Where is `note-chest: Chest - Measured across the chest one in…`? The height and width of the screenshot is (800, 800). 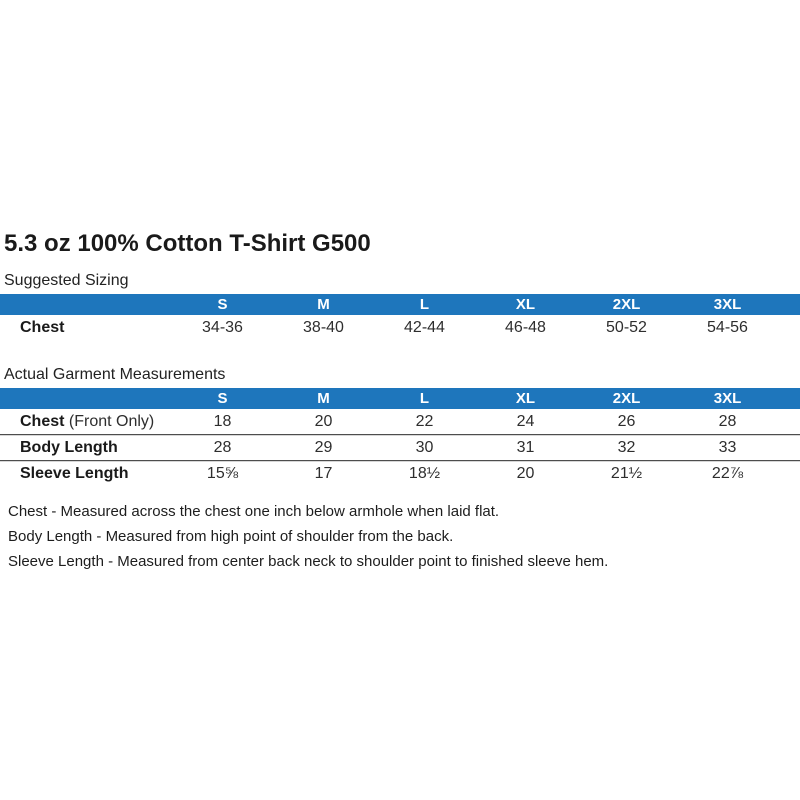
note-chest: Chest - Measured across the chest one in… is located at coordinates (254, 511).